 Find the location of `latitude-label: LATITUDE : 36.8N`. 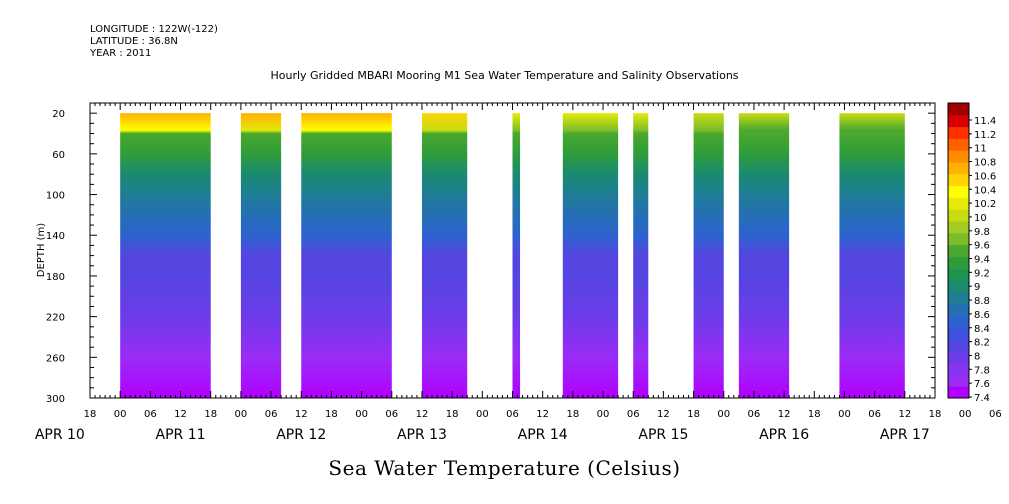

latitude-label: LATITUDE : 36.8N is located at coordinates (134, 41).